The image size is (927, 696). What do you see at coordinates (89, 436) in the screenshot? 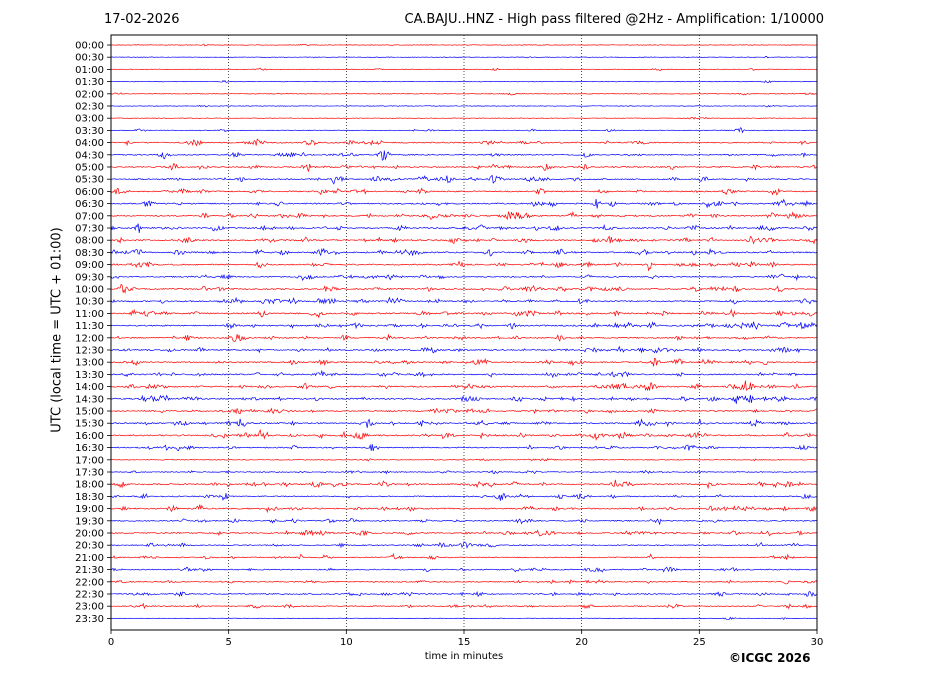
I see `y-tick-label: 16:00` at bounding box center [89, 436].